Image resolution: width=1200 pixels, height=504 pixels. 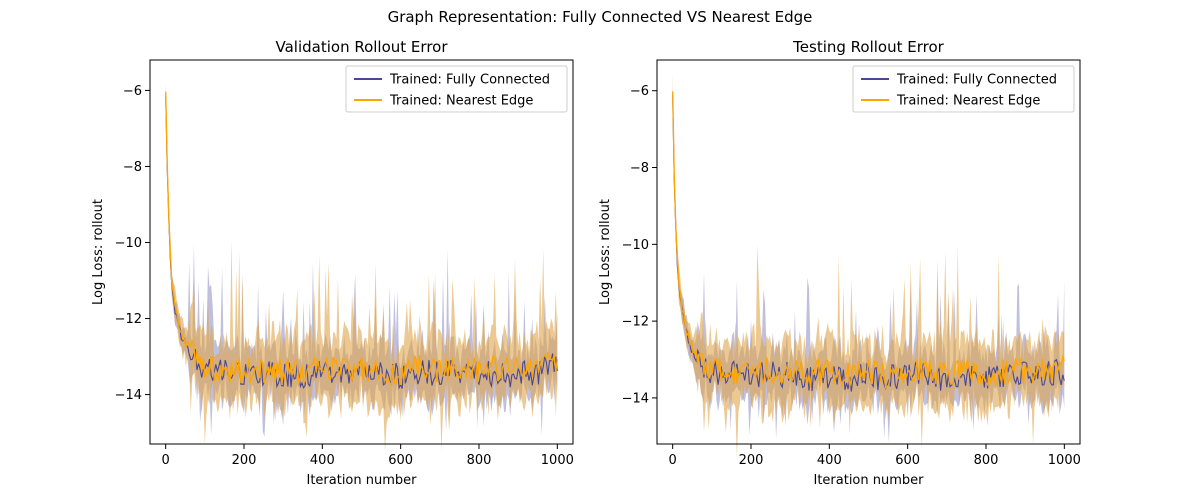 I want to click on validation-legend-label-nearest-edge: Trained: Nearest Edge, so click(x=461, y=101).